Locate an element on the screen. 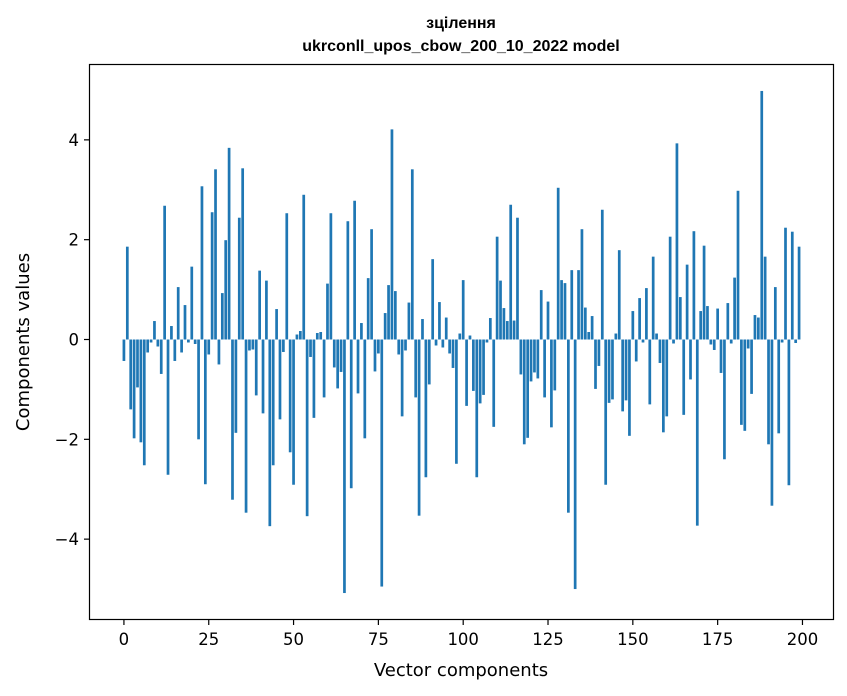 The width and height of the screenshot is (847, 696). chart-subtitle: ukrconll_upos_cbow_200_10_2022 model is located at coordinates (460, 46).